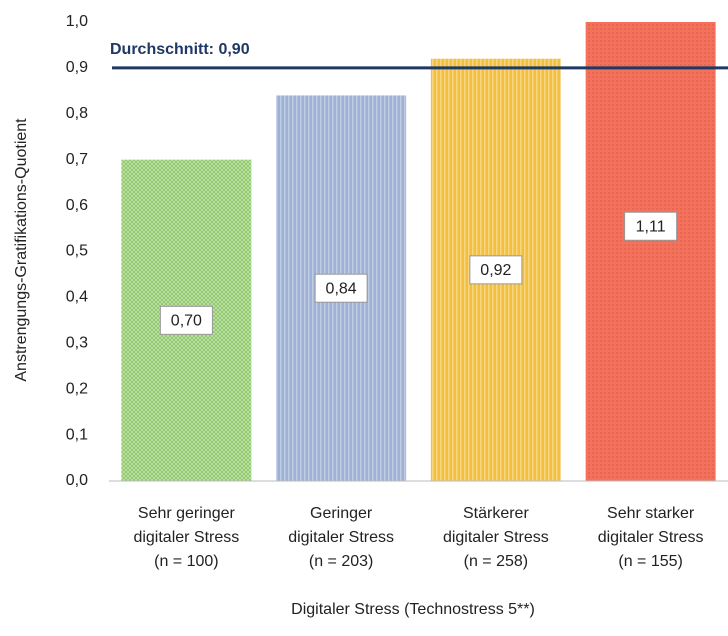 The height and width of the screenshot is (636, 728). What do you see at coordinates (651, 513) in the screenshot?
I see `x-tick-label: Sehr starker` at bounding box center [651, 513].